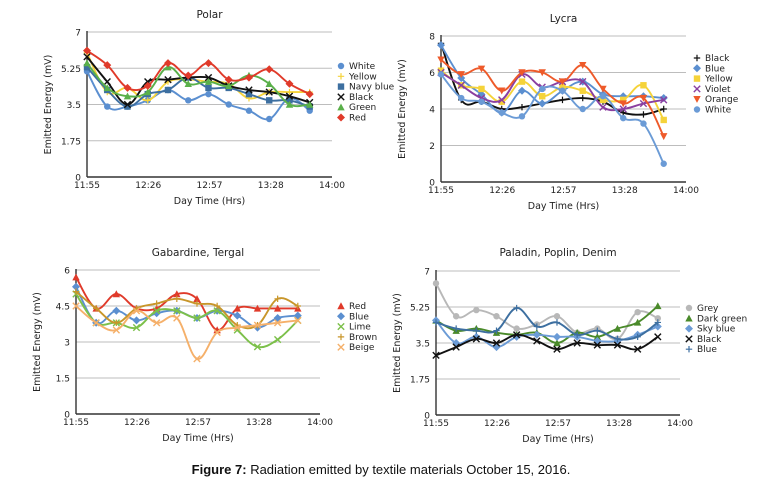 This screenshot has height=482, width=762. What do you see at coordinates (722, 319) in the screenshot?
I see `legend-label: Dark green` at bounding box center [722, 319].